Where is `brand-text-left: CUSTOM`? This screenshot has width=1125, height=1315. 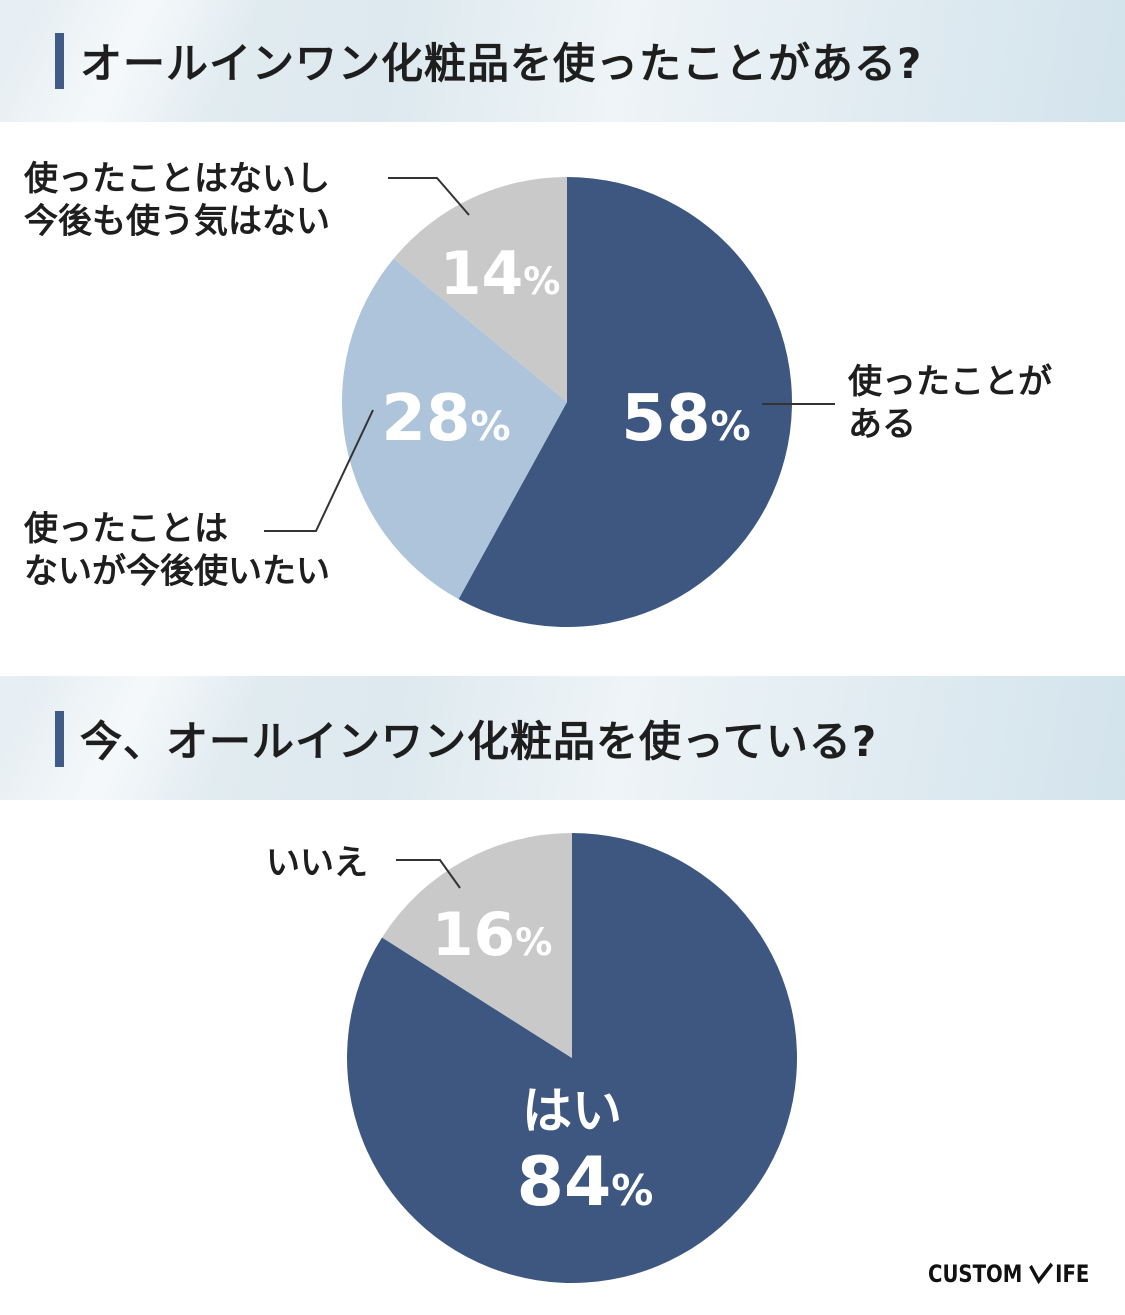
brand-text-left: CUSTOM is located at coordinates (975, 1274).